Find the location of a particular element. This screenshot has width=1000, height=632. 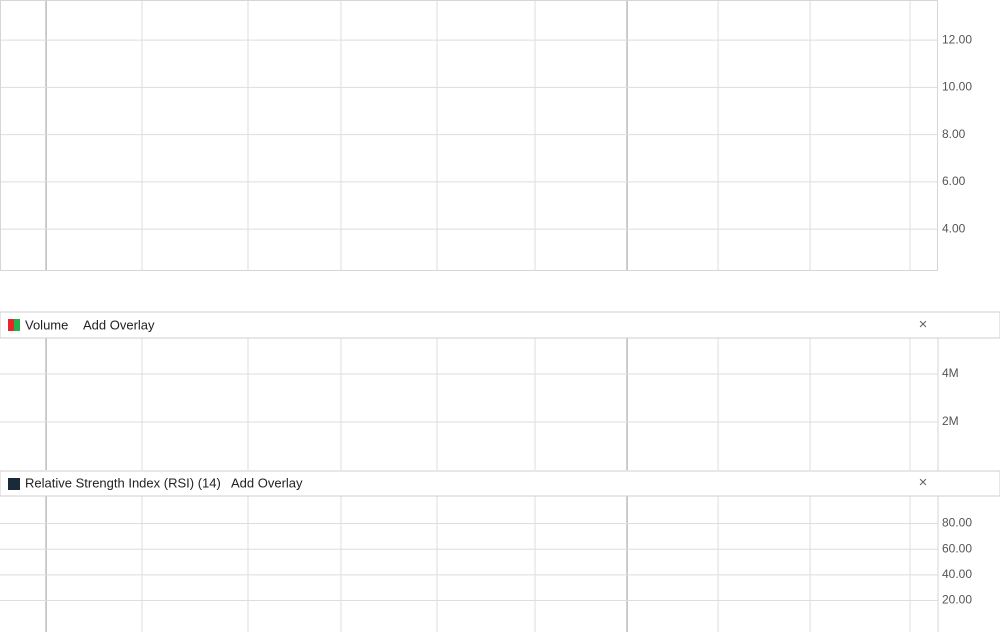

volume-header is located at coordinates (500, 325).